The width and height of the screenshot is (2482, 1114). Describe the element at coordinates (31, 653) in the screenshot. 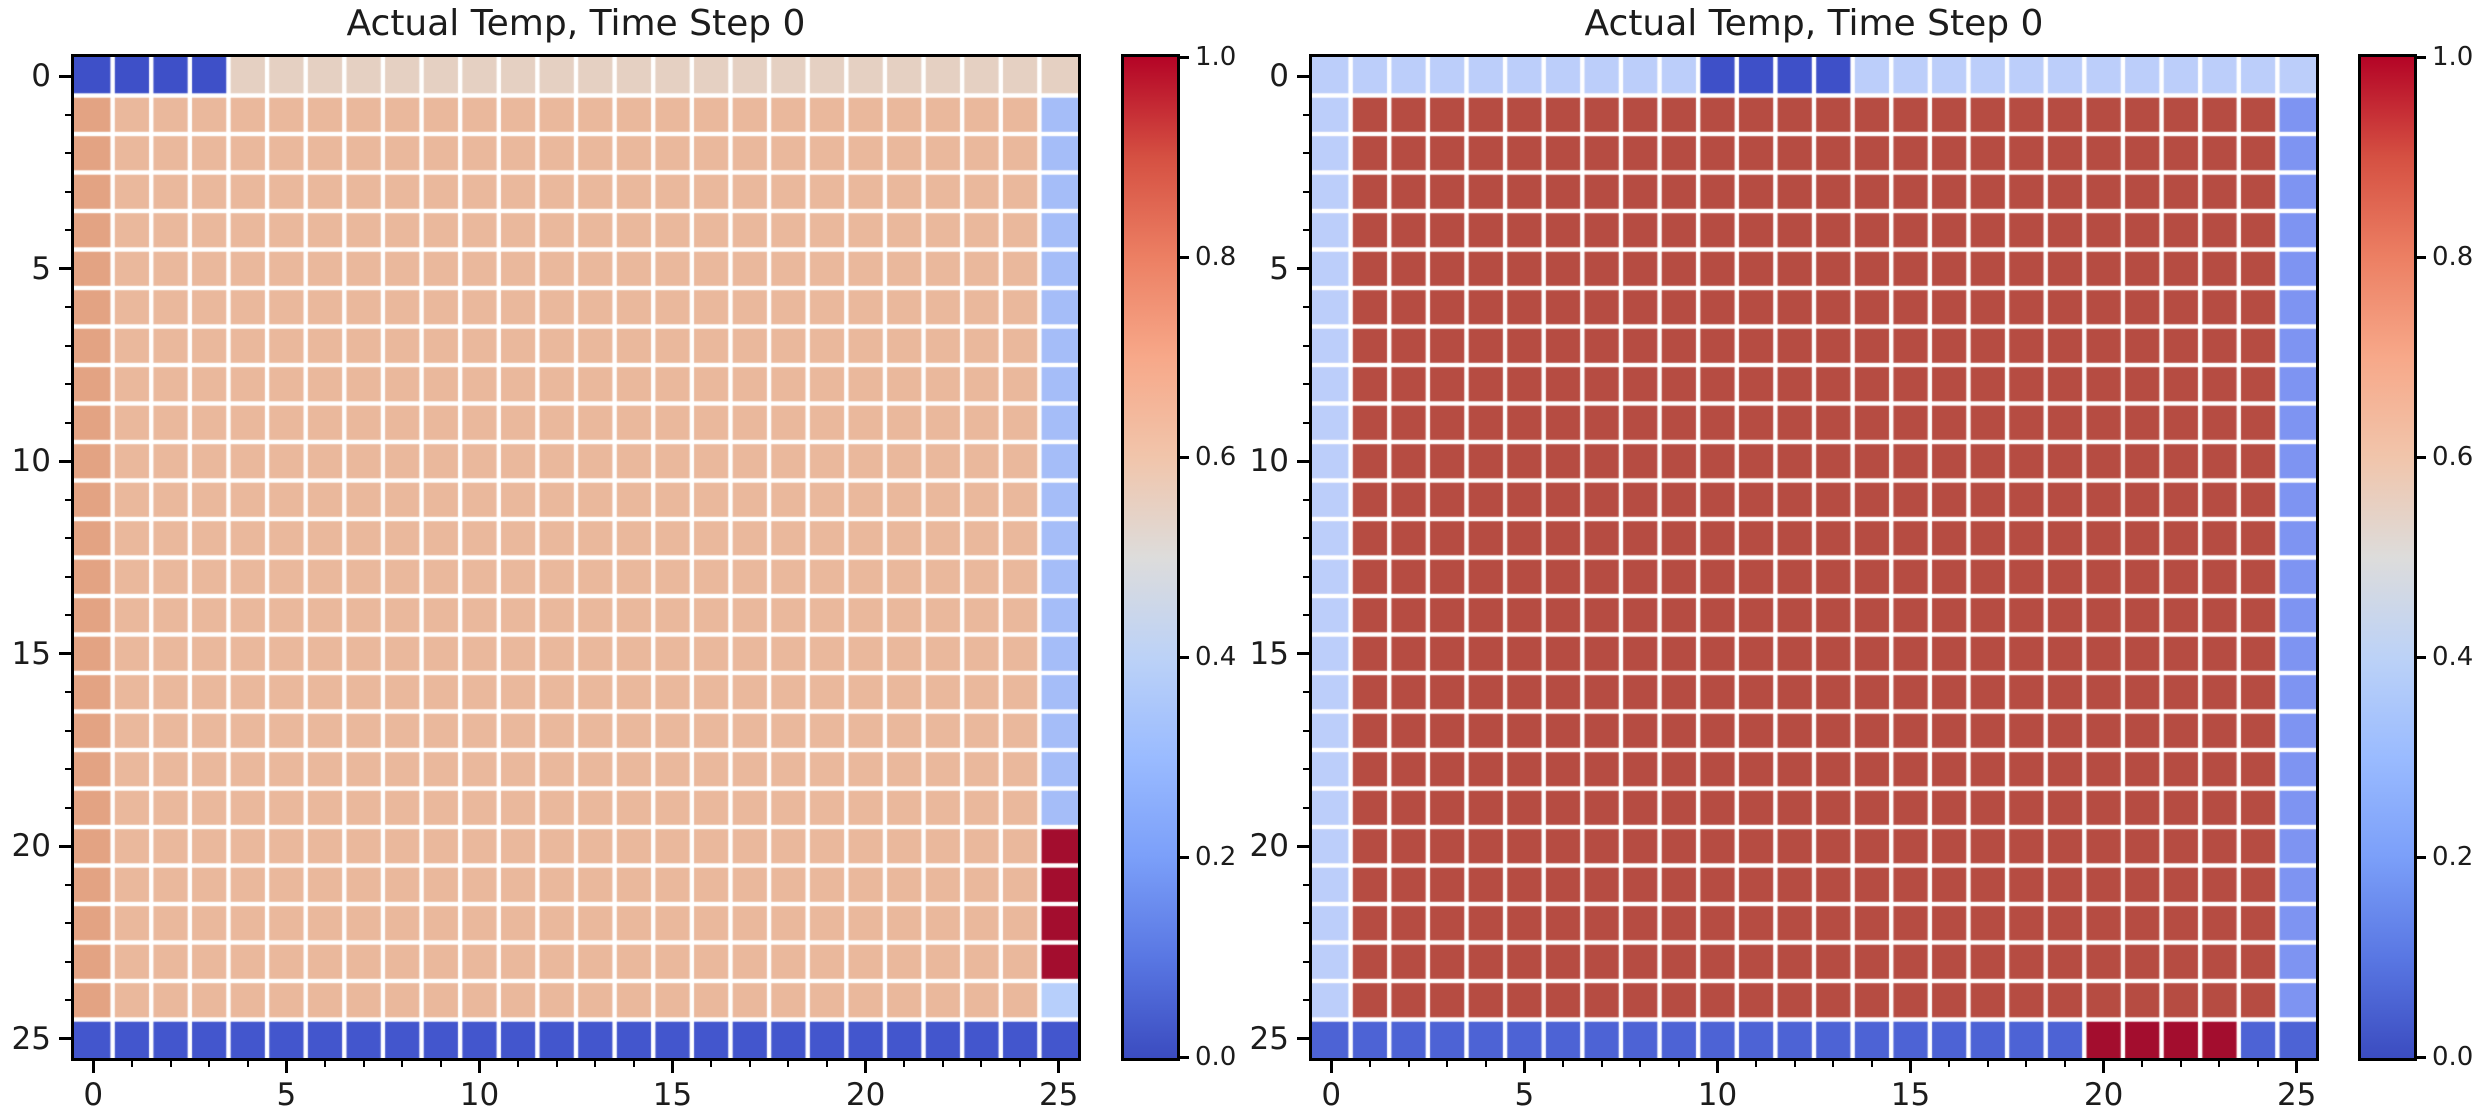

I see `y-tick-label: 15` at that location.